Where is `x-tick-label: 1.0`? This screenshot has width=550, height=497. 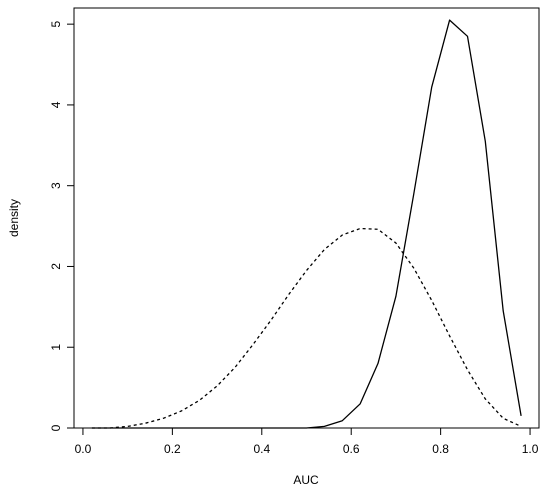
x-tick-label: 1.0 is located at coordinates (530, 449).